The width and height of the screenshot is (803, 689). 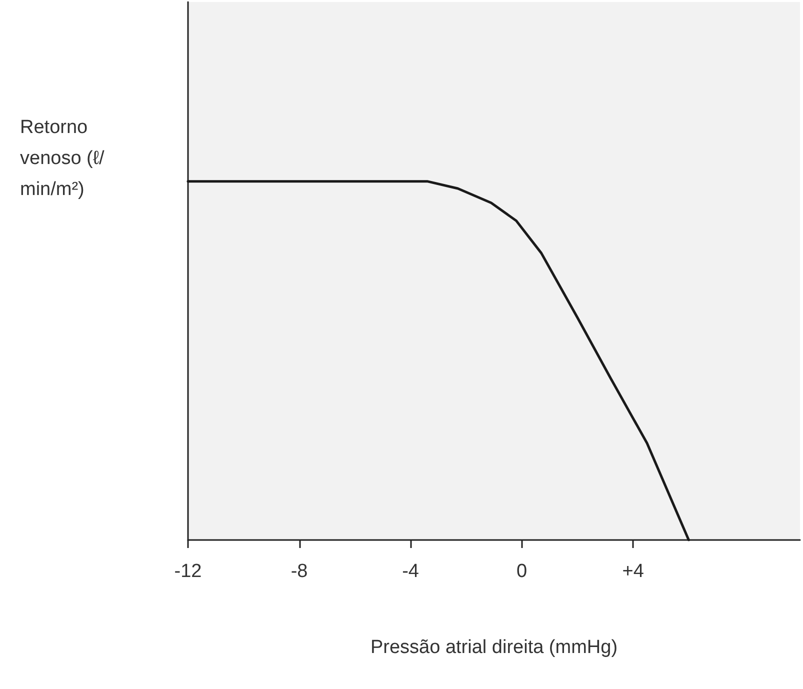 What do you see at coordinates (633, 571) in the screenshot?
I see `x-tick-label: +4` at bounding box center [633, 571].